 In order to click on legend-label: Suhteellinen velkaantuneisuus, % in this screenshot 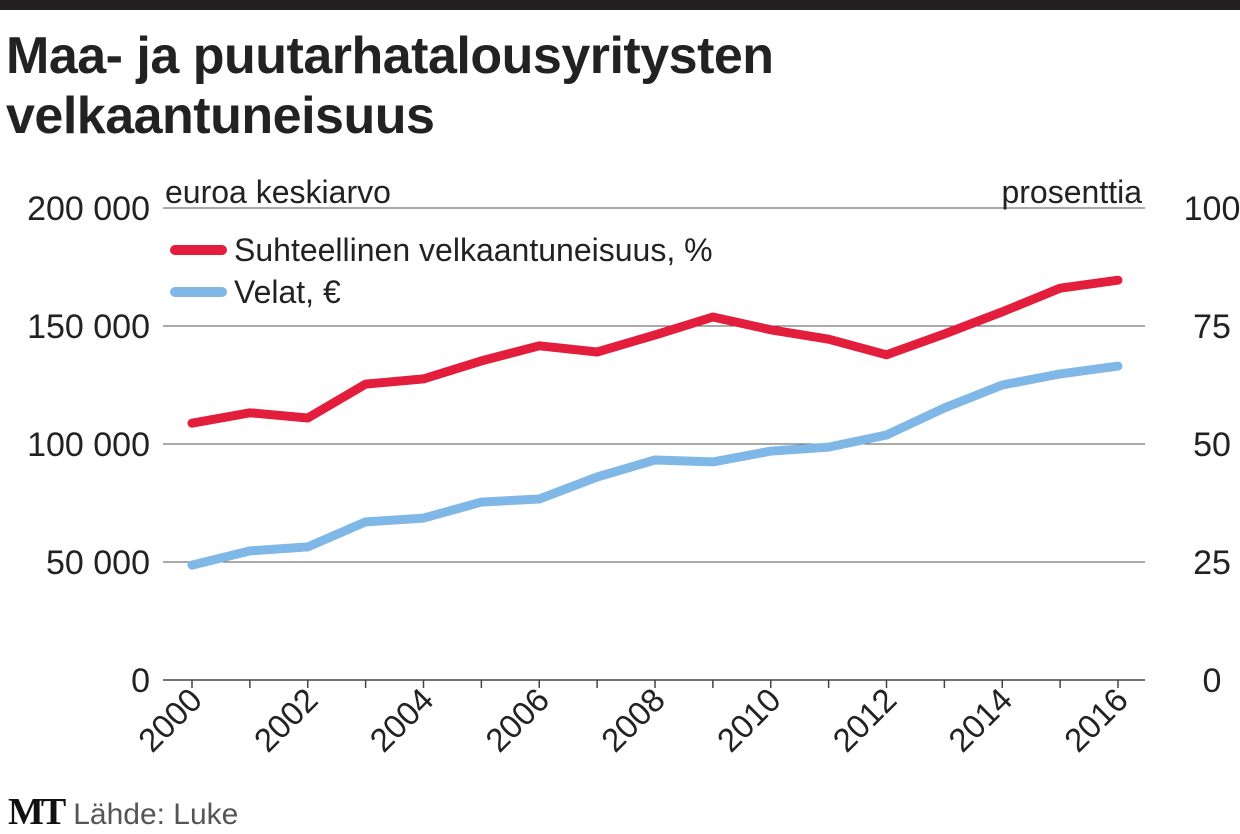, I will do `click(473, 250)`.